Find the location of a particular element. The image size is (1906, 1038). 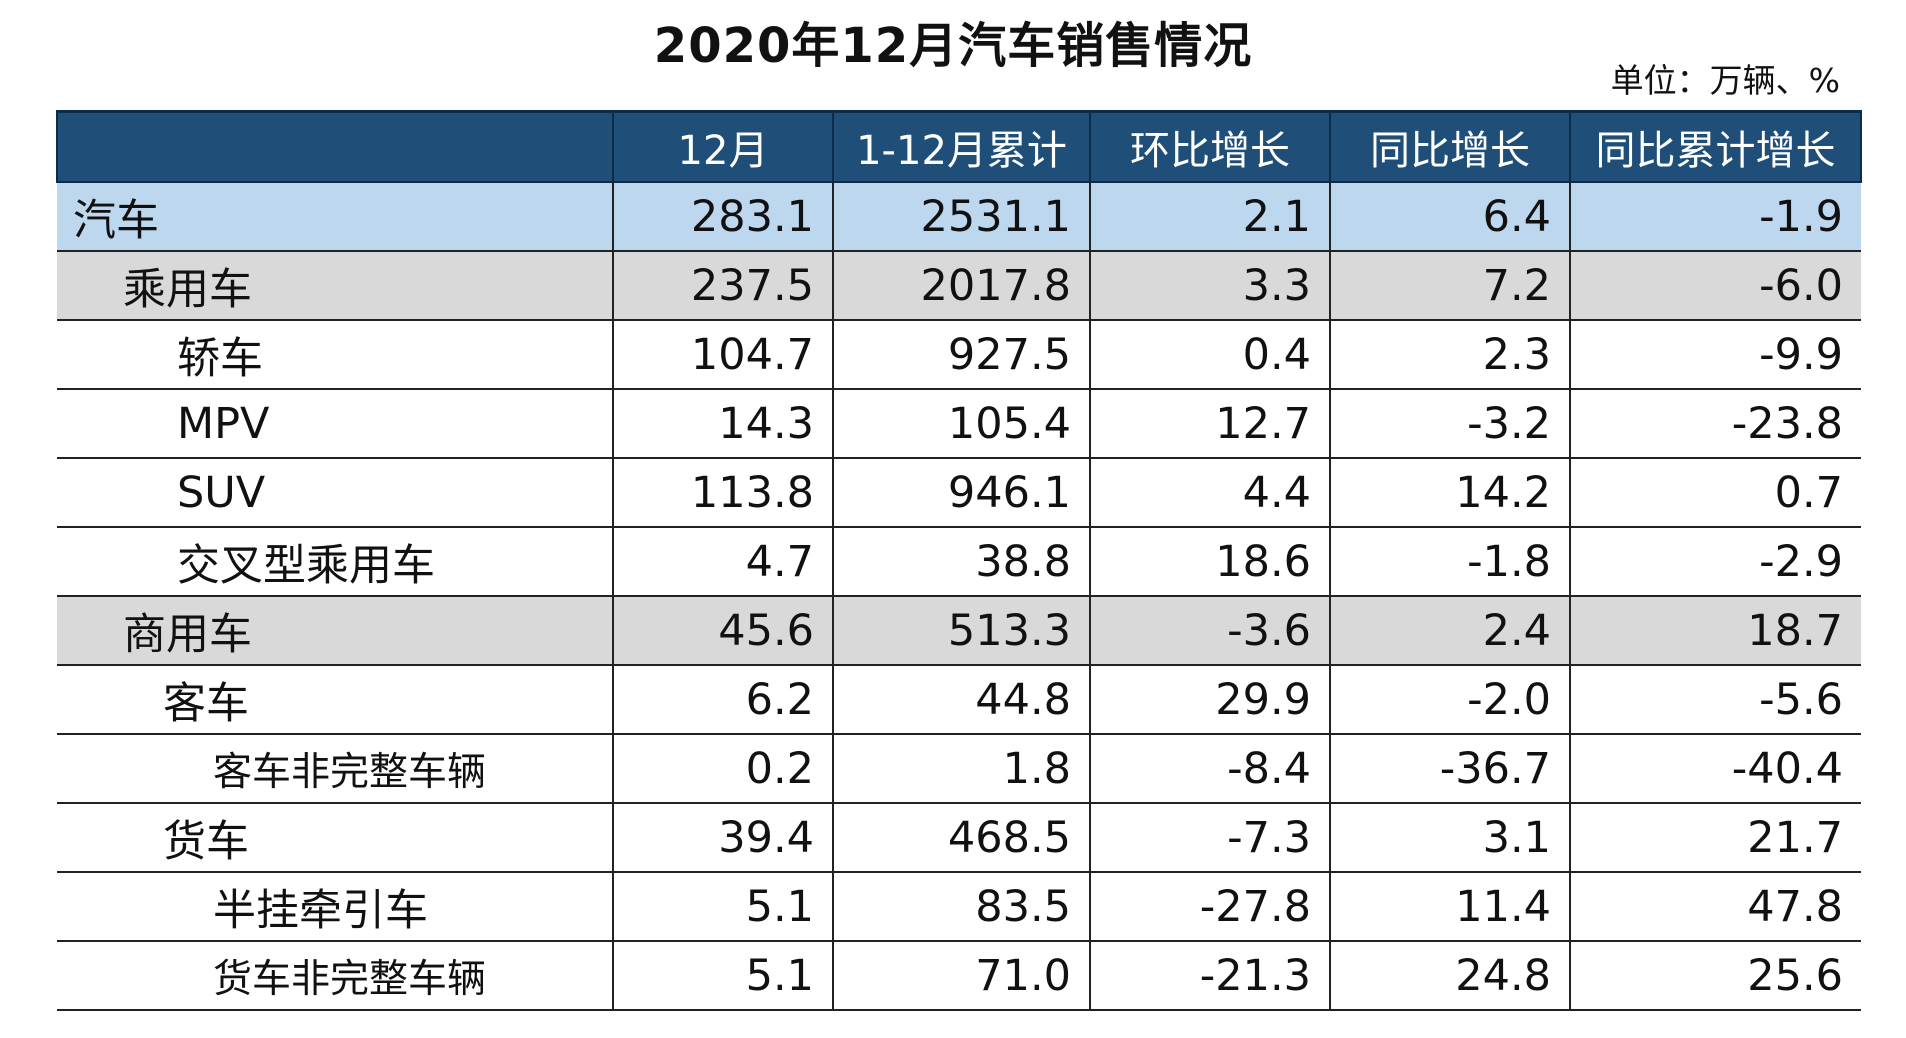

cell-ytd: 83.5 is located at coordinates (961, 907).